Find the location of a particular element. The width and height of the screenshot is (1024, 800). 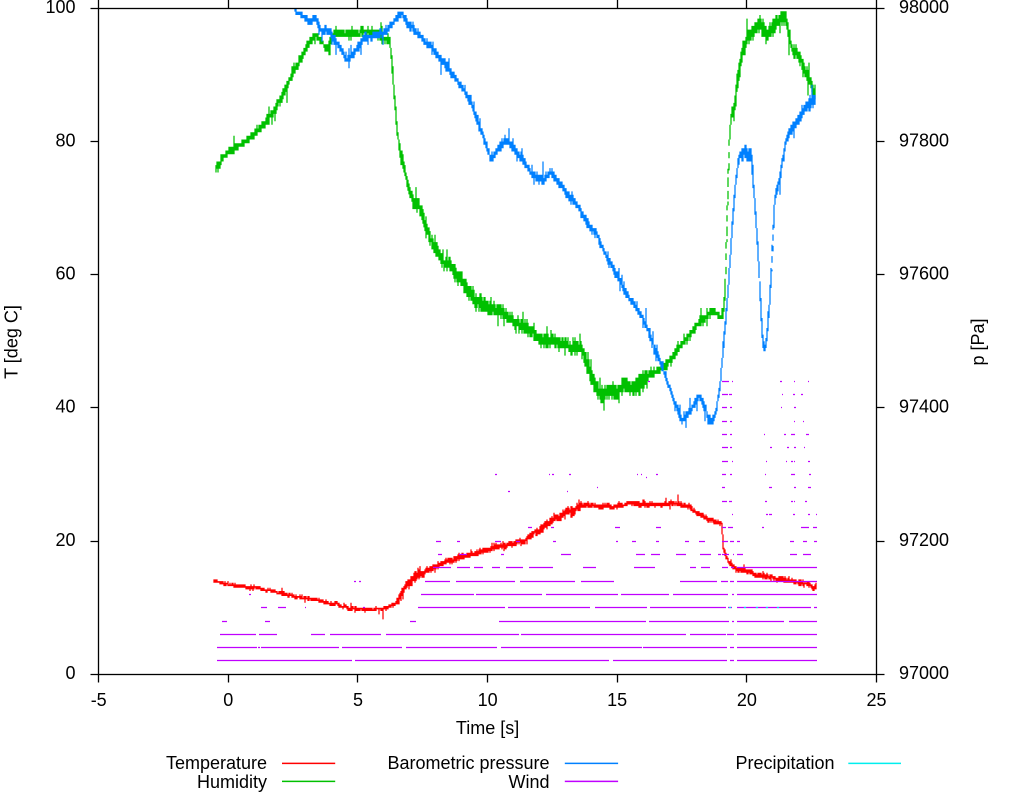

svg-text: 80 is located at coordinates (65, 140).